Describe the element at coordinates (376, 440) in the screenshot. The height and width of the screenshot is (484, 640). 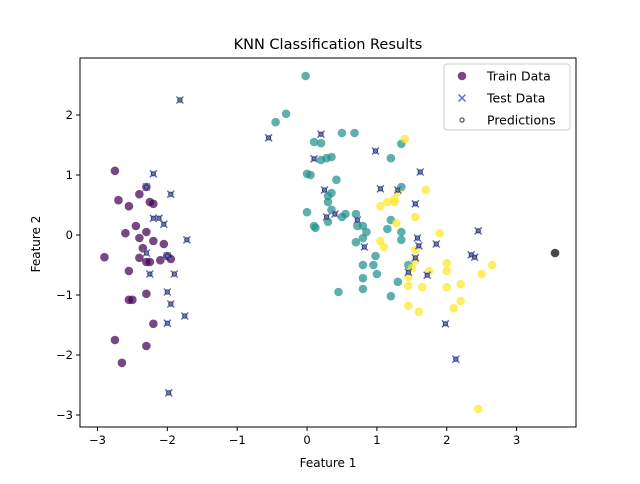
I see `x-tick-label: 1` at that location.